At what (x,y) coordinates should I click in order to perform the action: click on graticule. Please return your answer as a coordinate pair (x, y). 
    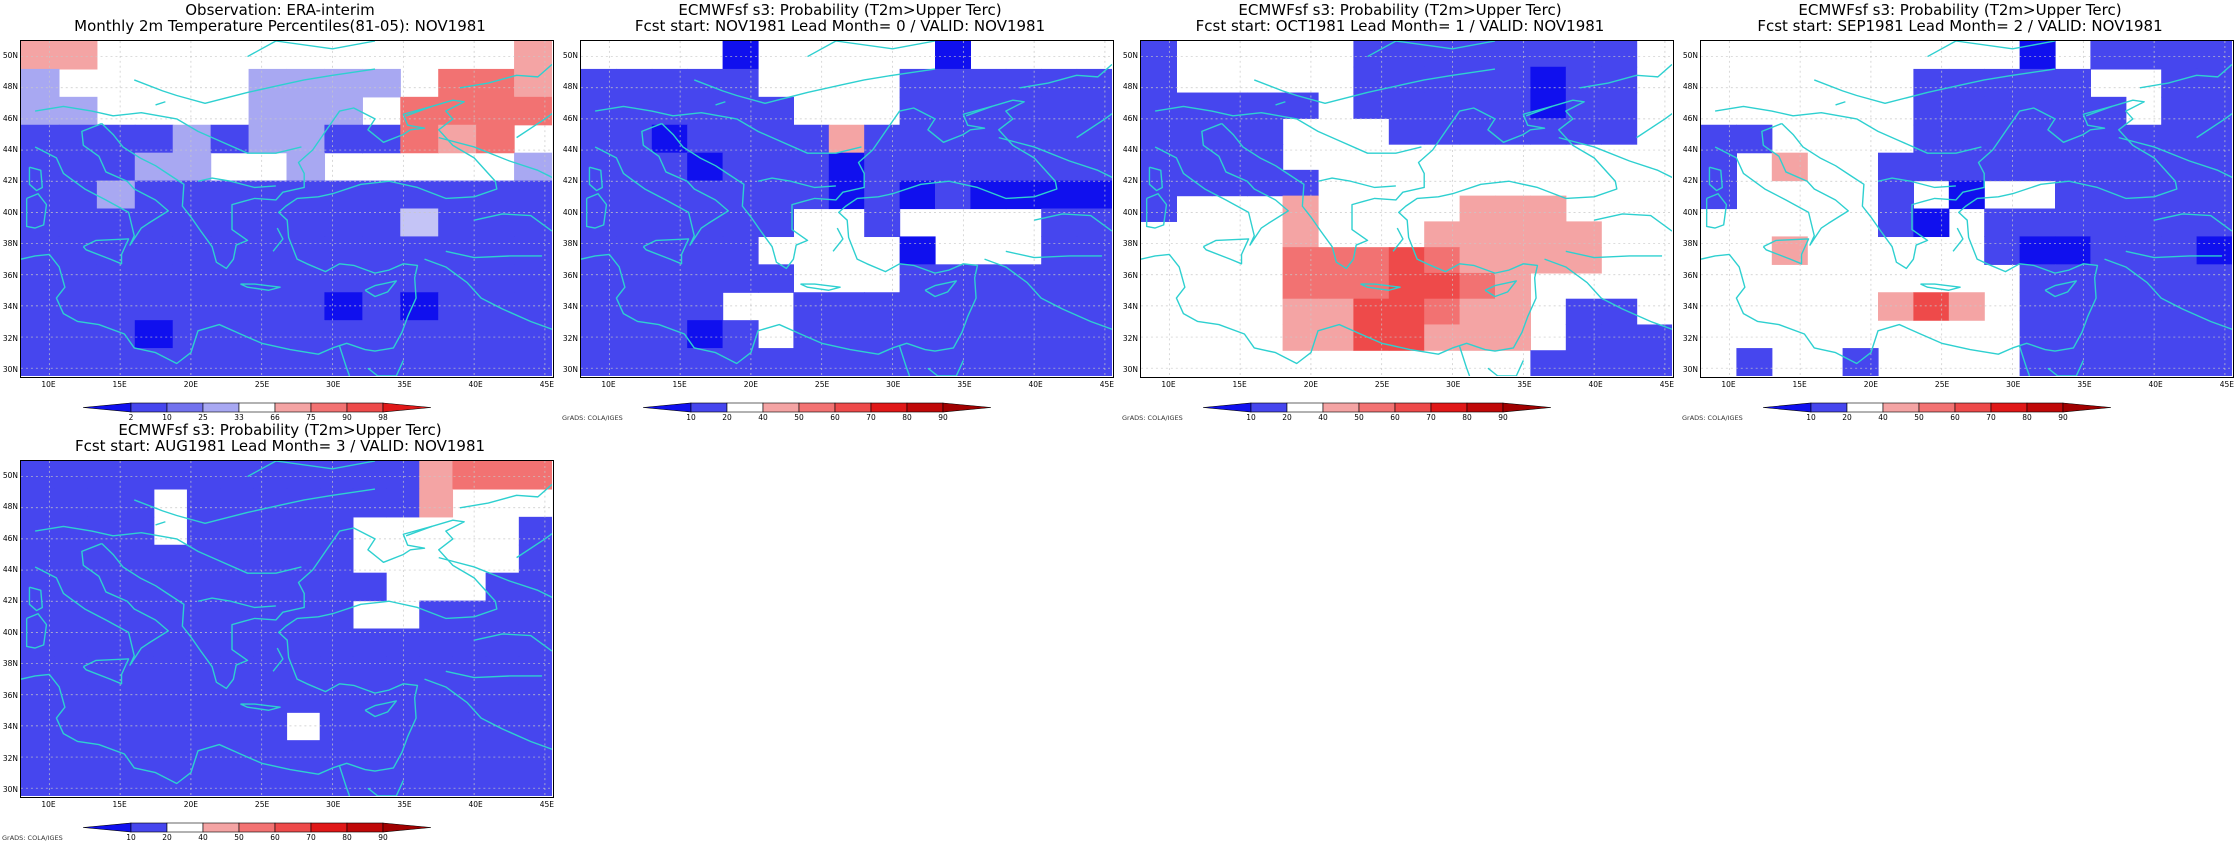
    Looking at the image, I should click on (846, 208).